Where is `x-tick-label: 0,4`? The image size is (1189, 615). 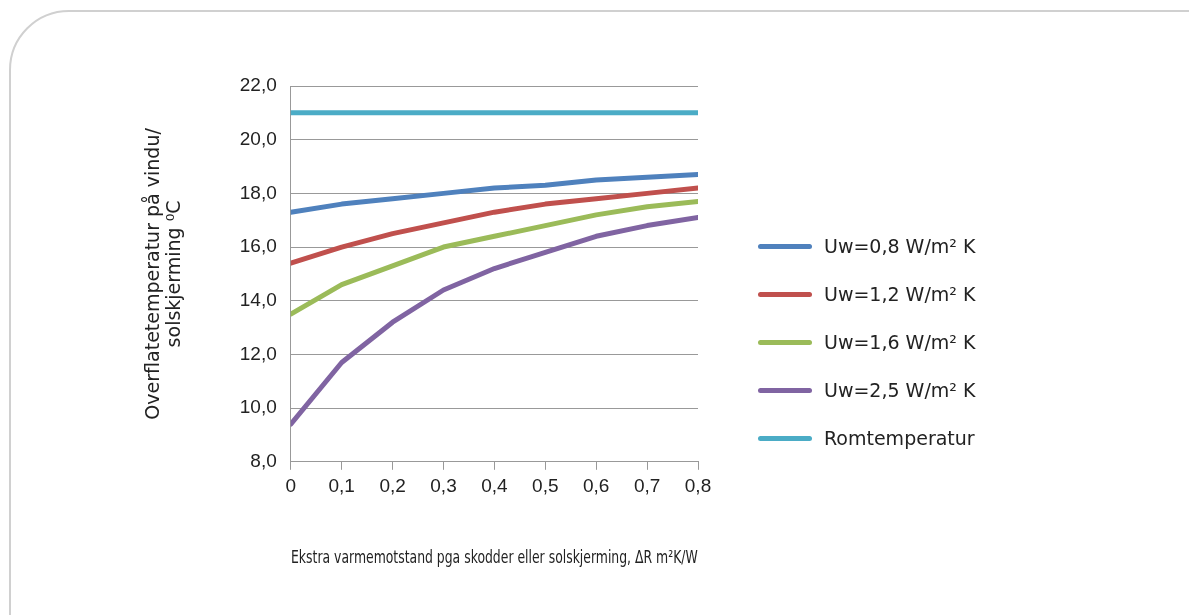 x-tick-label: 0,4 is located at coordinates (495, 486).